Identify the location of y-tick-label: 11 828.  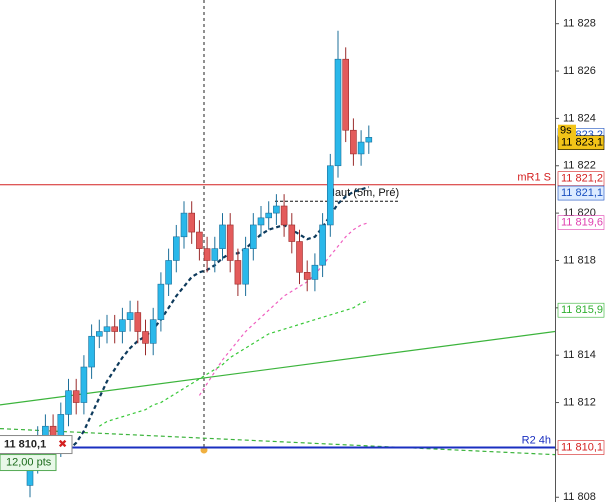
(579, 24).